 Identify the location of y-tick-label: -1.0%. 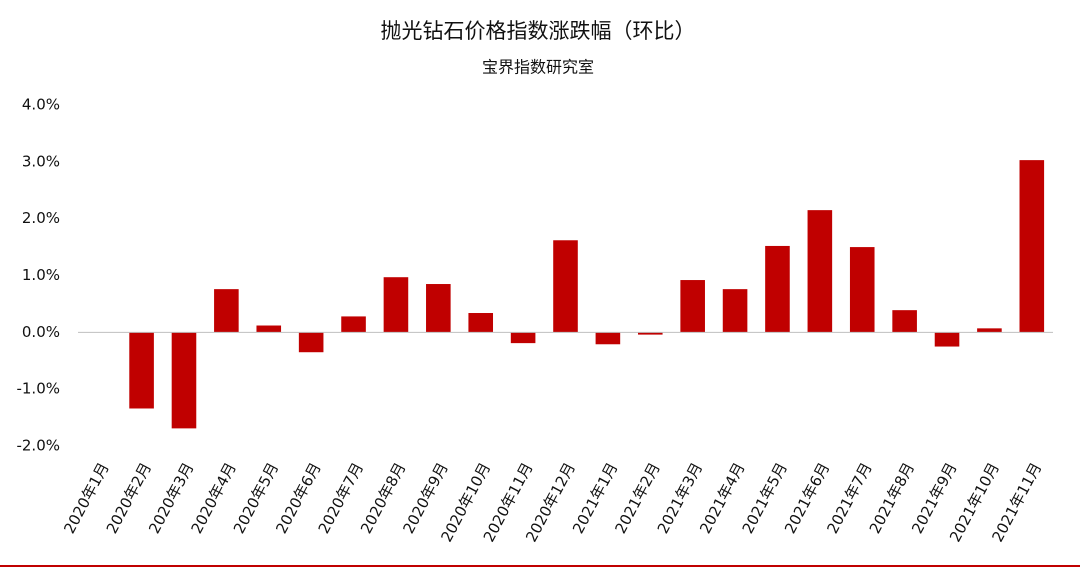
(38, 389).